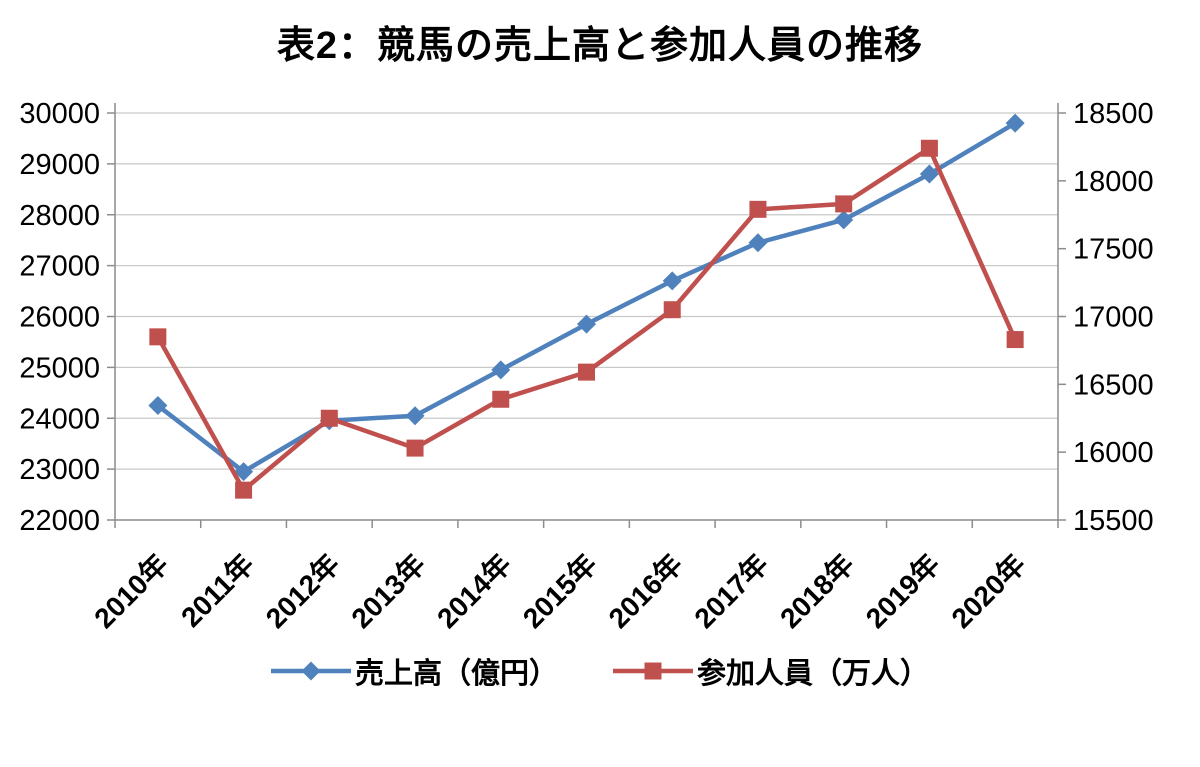 The image size is (1200, 767). What do you see at coordinates (59, 318) in the screenshot?
I see `y-left-tick-label: 26000` at bounding box center [59, 318].